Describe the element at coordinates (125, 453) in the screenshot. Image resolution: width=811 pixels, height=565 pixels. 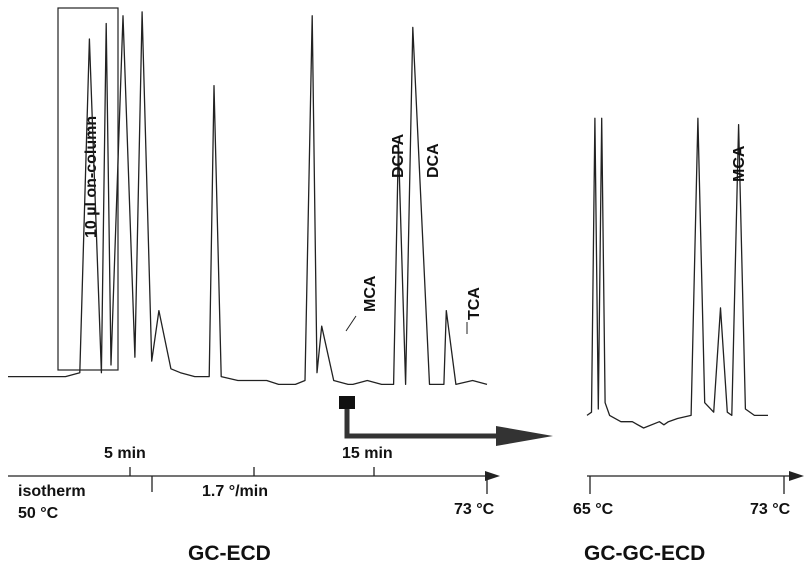
I see `time-tick-label-5: 5 min` at that location.